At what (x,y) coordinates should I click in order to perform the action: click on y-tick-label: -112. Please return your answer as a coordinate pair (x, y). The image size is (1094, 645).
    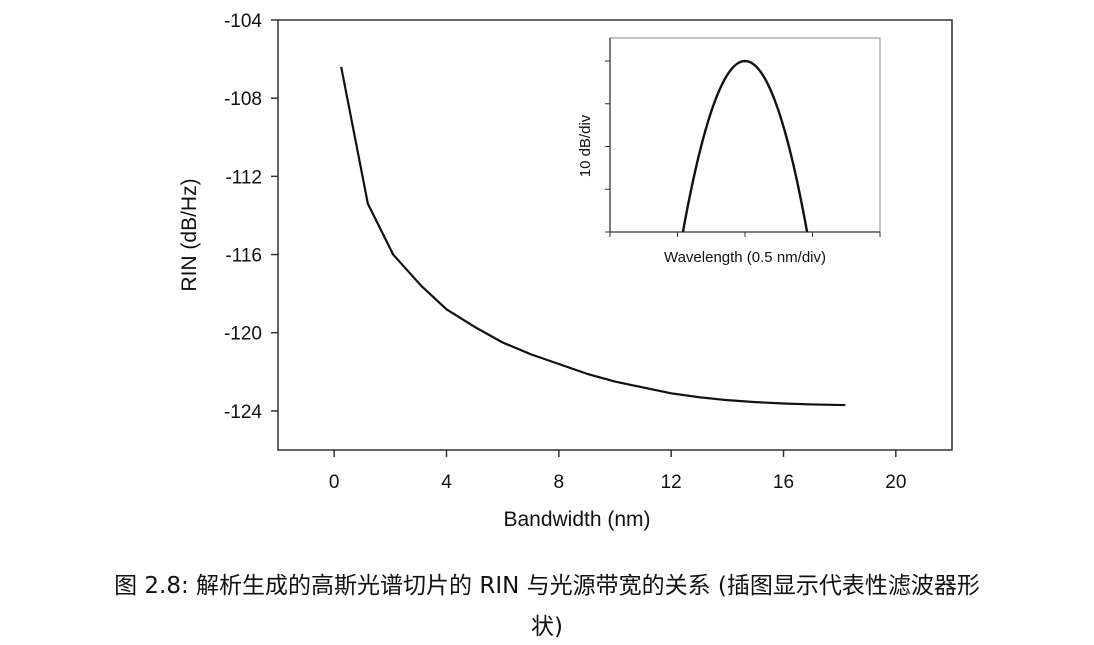
    Looking at the image, I should click on (243, 177).